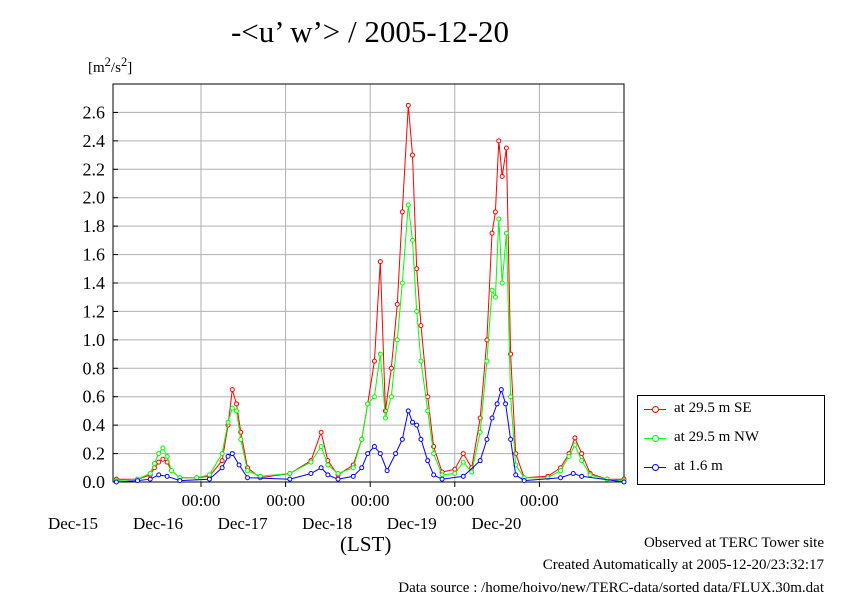  Describe the element at coordinates (94, 112) in the screenshot. I see `y-tick-label: 2.6` at that location.